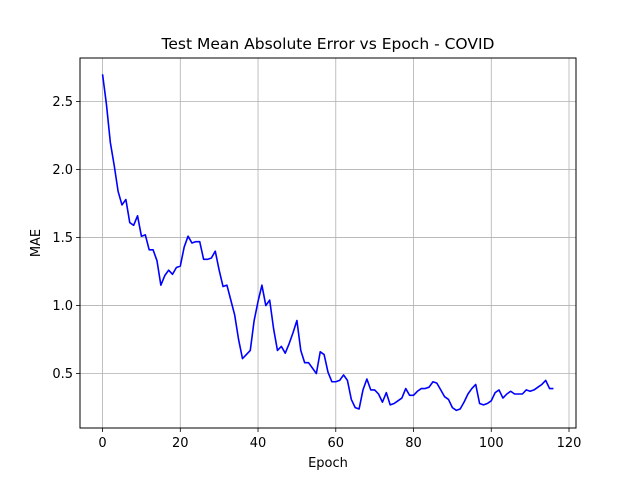 This screenshot has height=480, width=640. I want to click on y-tick-label: 1.5, so click(62, 238).